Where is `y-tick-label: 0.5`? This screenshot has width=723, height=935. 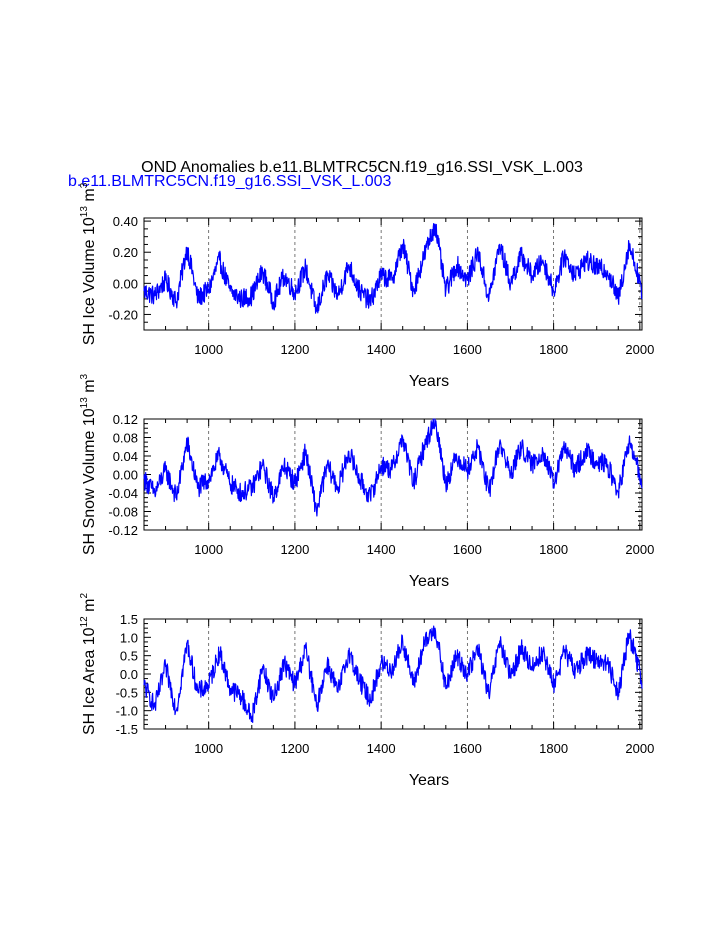
y-tick-label: 0.5 is located at coordinates (129, 656).